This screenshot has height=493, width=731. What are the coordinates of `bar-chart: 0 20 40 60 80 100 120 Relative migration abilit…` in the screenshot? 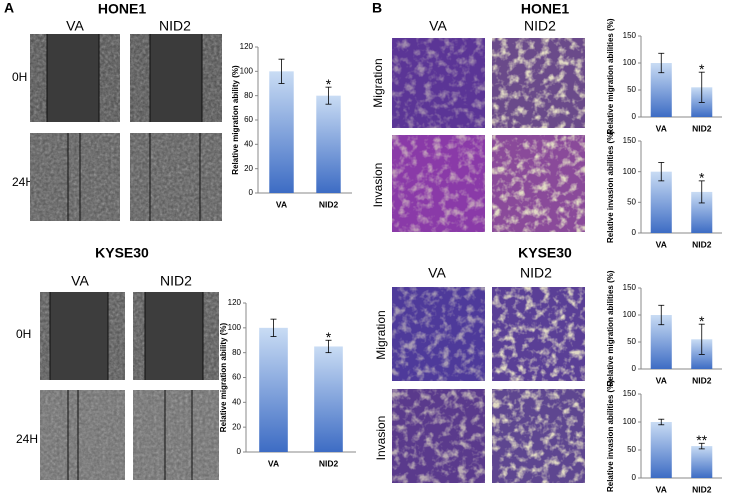 It's located at (291, 125).